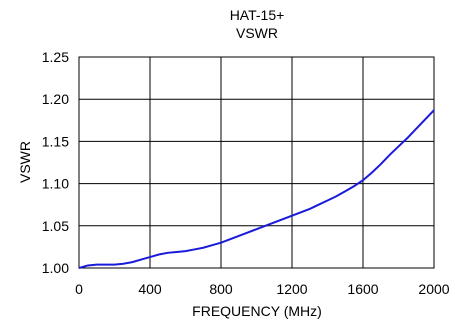 The height and width of the screenshot is (320, 467). Describe the element at coordinates (262, 289) in the screenshot. I see `x-axis-ticks: 0 400 800 1200 1600 2000` at that location.